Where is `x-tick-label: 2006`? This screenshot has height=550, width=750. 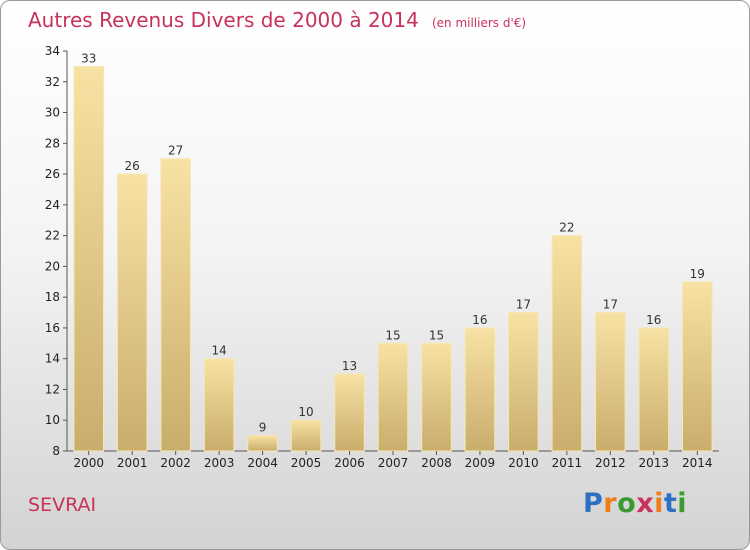
x-tick-label: 2006 is located at coordinates (349, 463).